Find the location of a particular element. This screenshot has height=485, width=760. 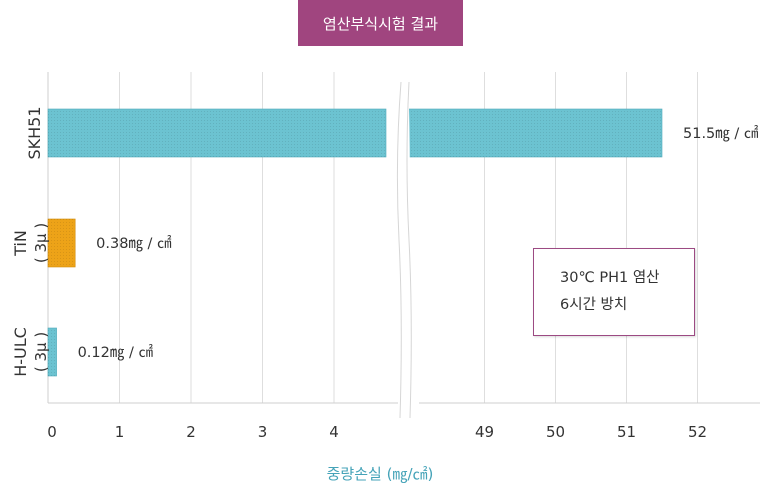

data-label: 0.12㎎ / ㎠ is located at coordinates (116, 352).